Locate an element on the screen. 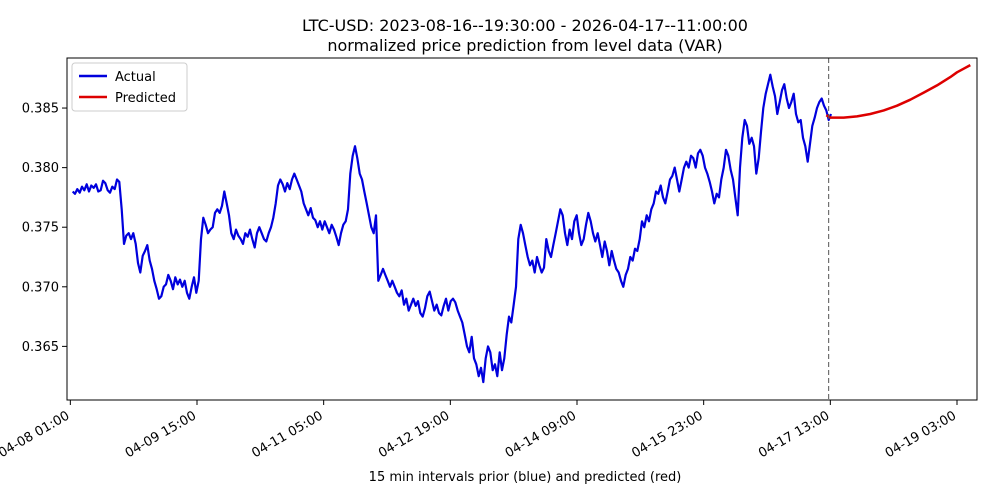  series-predicted-line is located at coordinates (898, 91).